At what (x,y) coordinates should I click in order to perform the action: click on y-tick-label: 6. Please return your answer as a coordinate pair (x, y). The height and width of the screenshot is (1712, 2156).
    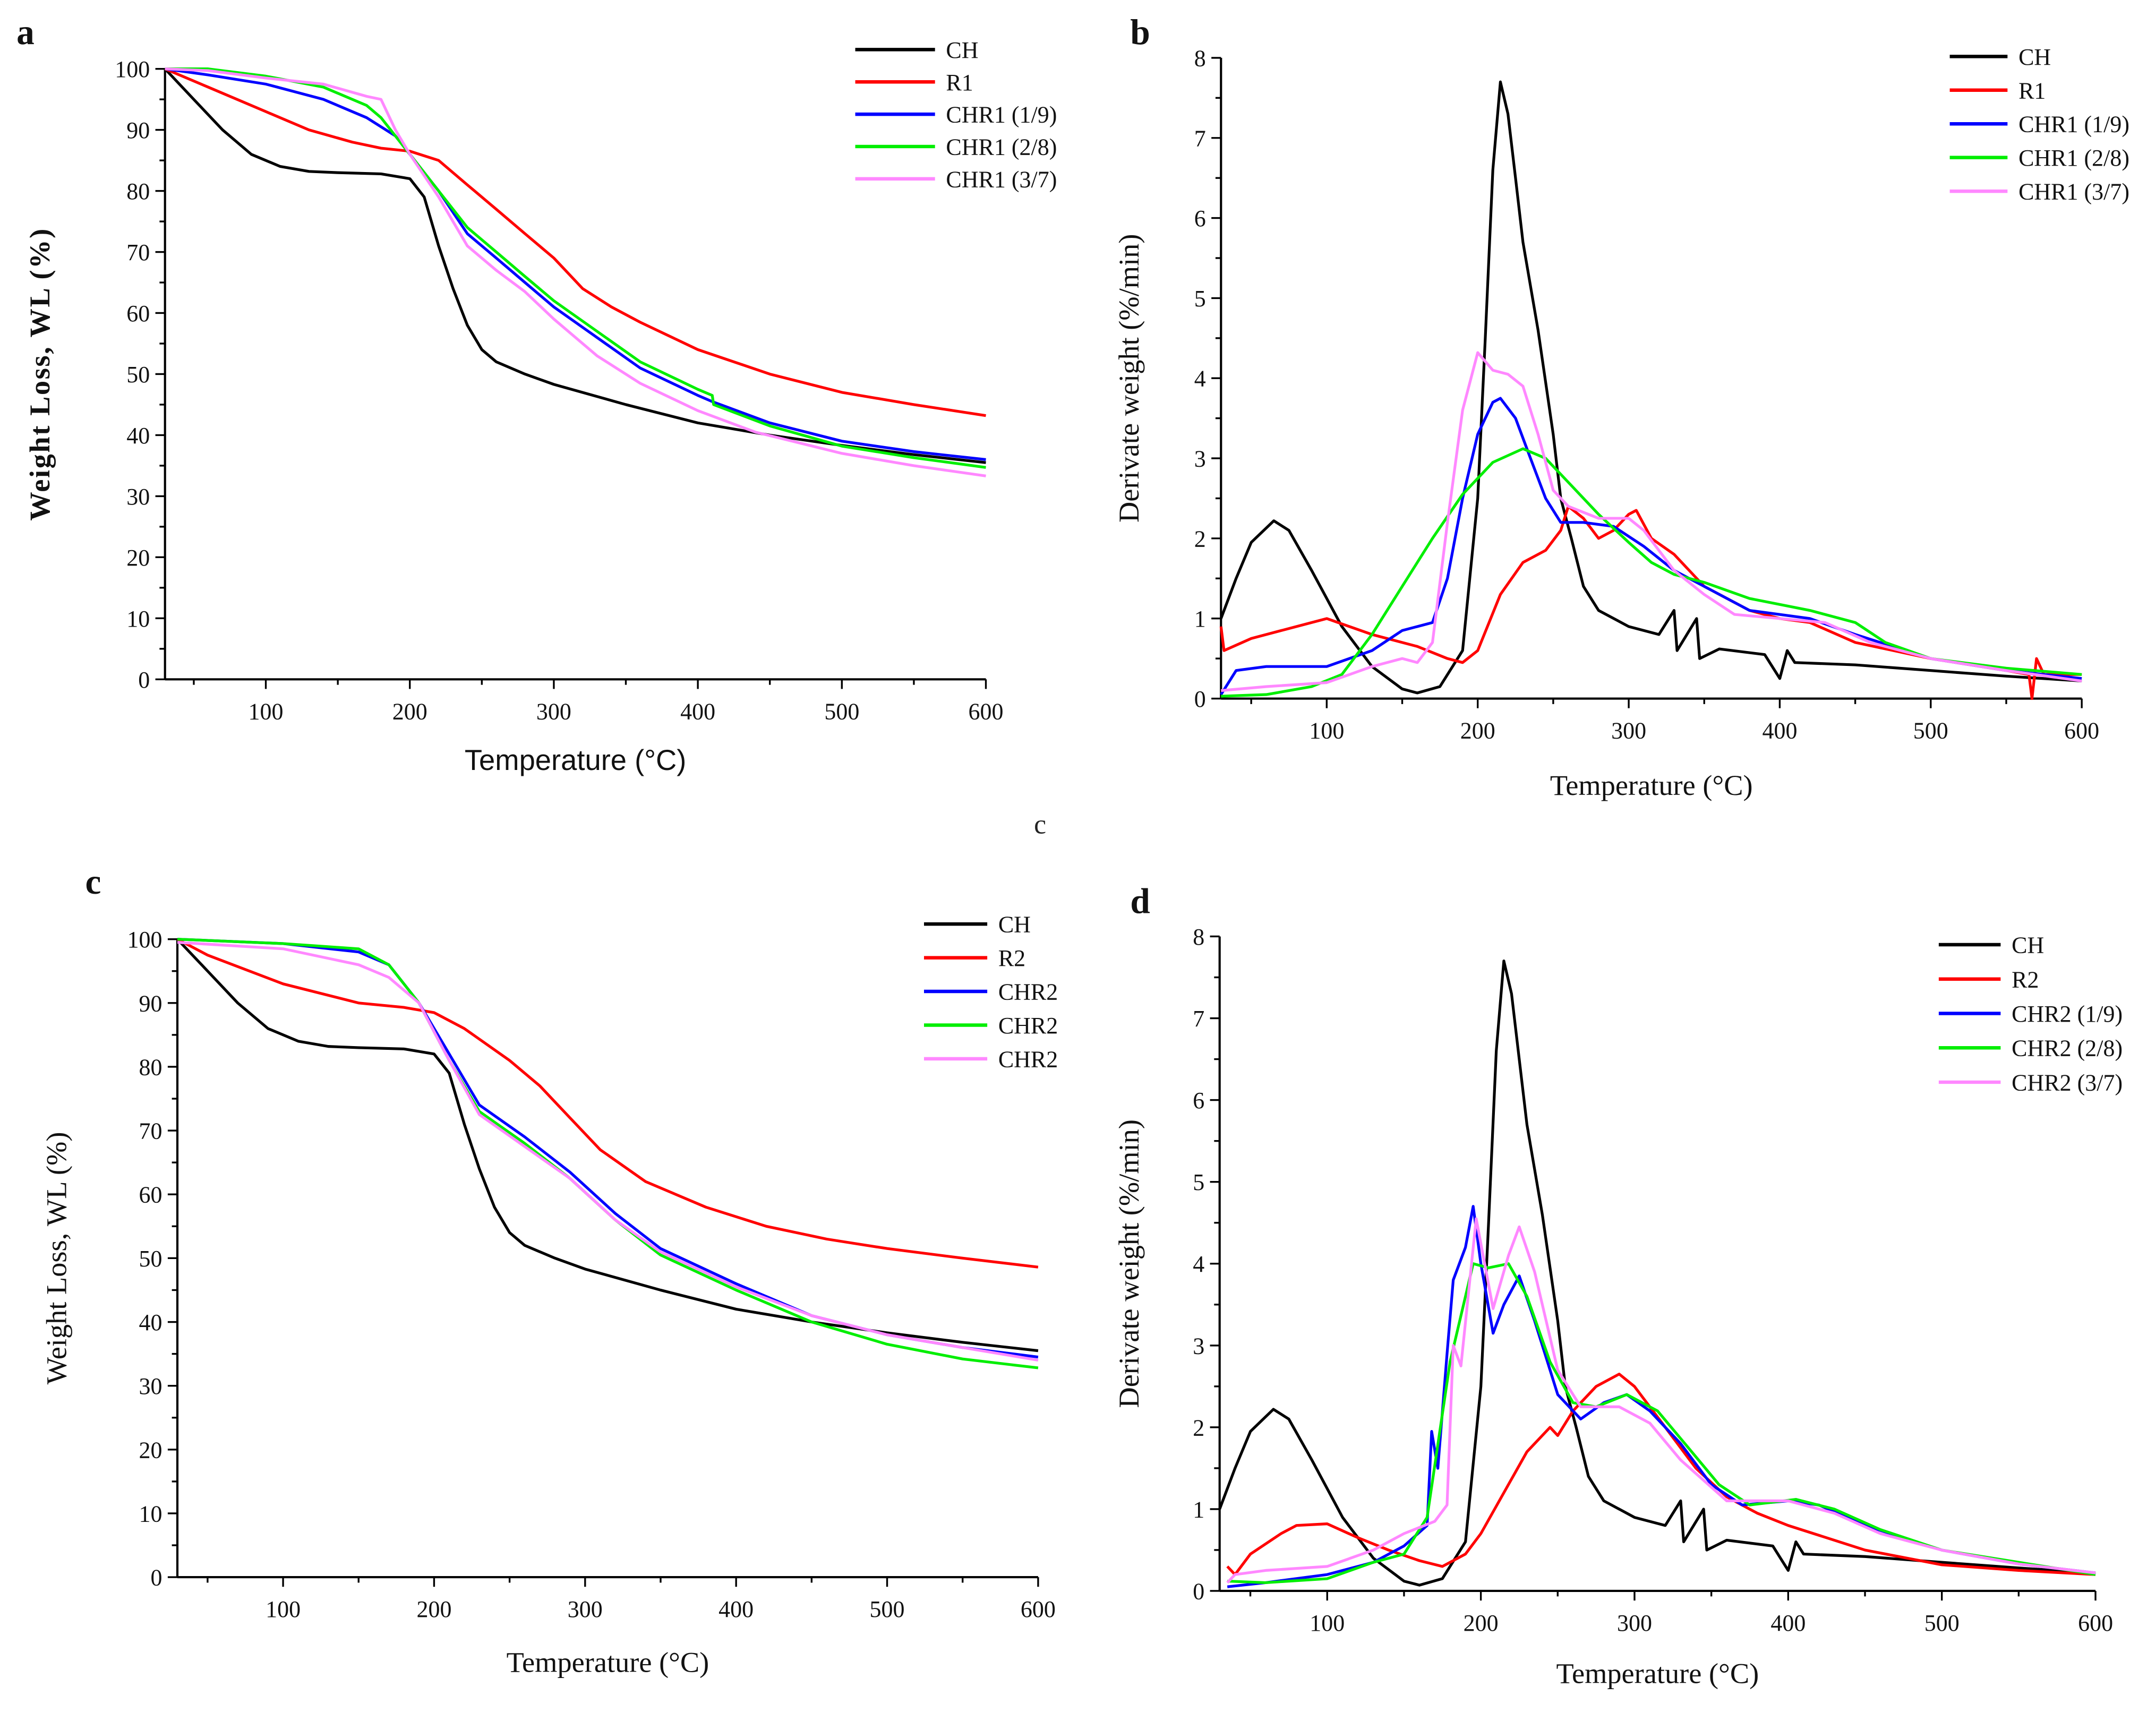
    Looking at the image, I should click on (1198, 1101).